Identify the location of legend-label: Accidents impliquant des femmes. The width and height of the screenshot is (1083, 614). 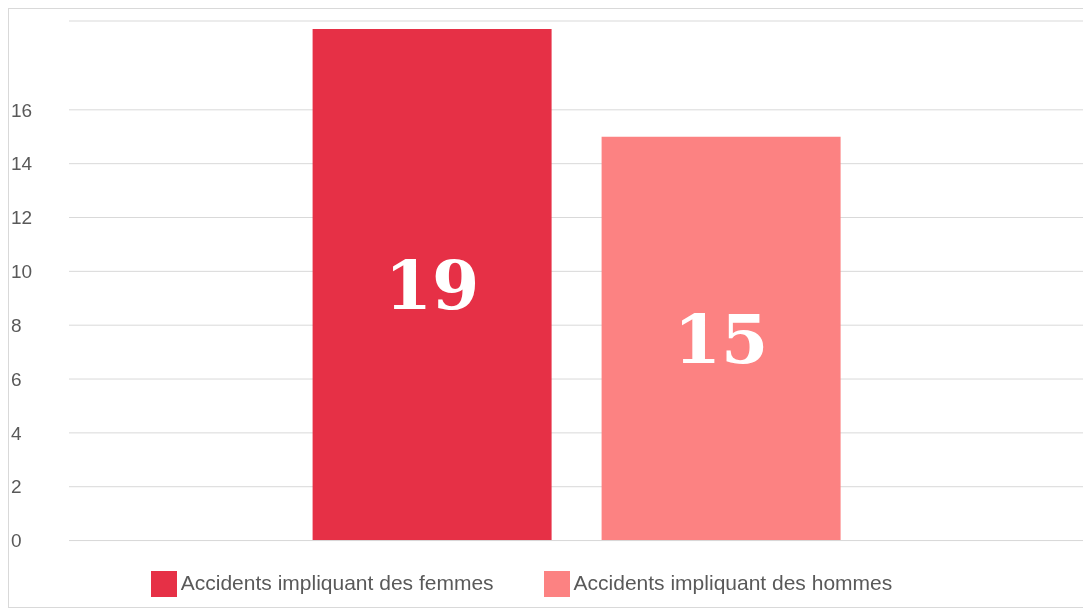
(337, 582).